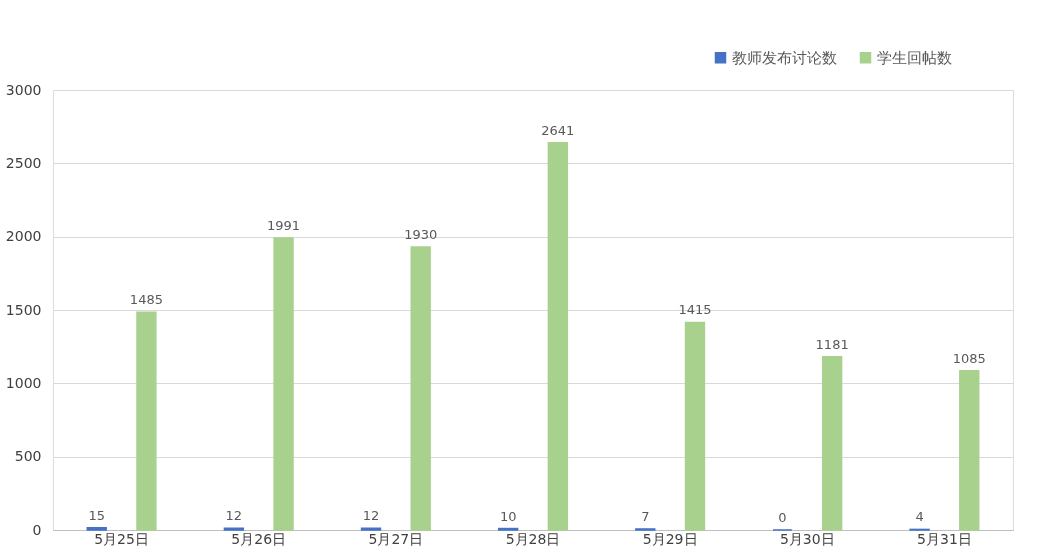  I want to click on data-label: 1181, so click(832, 344).